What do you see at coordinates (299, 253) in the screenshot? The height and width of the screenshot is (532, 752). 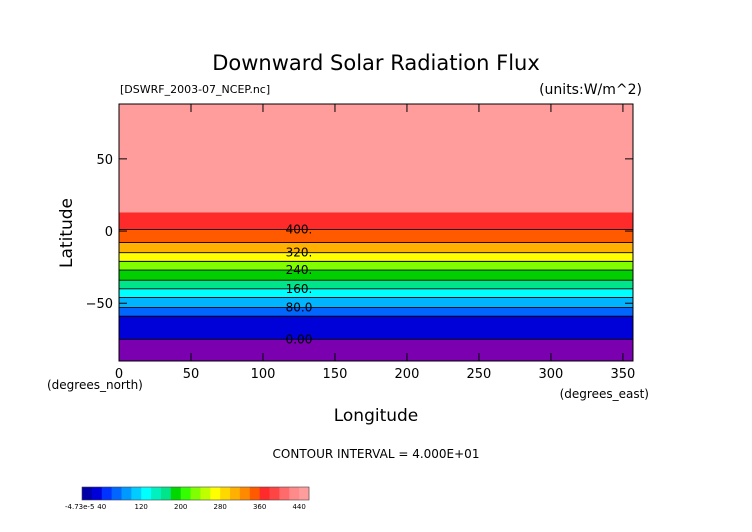 I see `contour-label: 320.` at bounding box center [299, 253].